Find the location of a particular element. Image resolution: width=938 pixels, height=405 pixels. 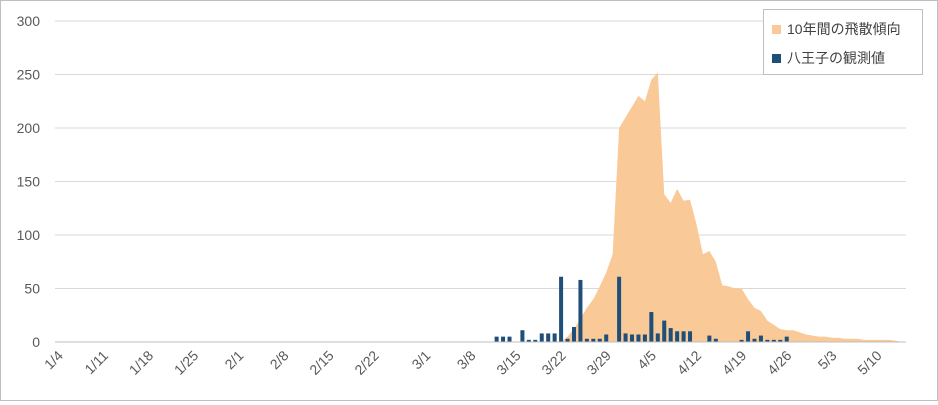

x-tick-label: 4/12 is located at coordinates (689, 362).